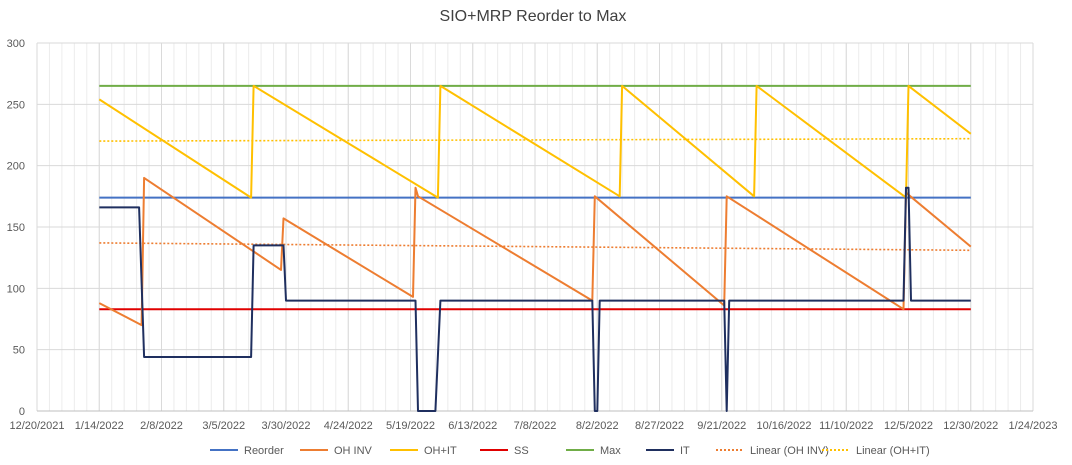  What do you see at coordinates (597, 426) in the screenshot?
I see `x-tick-label: 8/2/2022` at bounding box center [597, 426].